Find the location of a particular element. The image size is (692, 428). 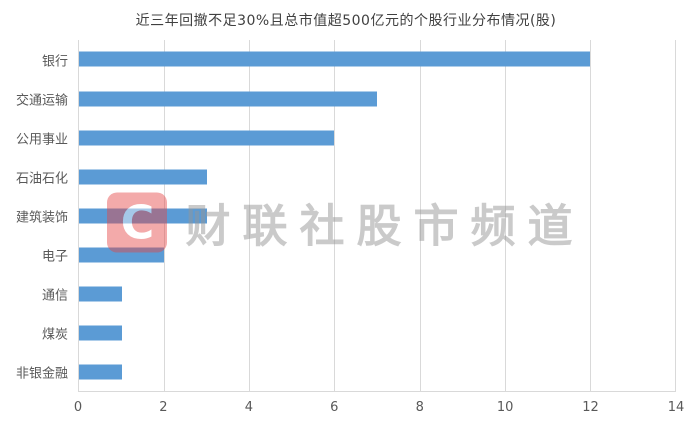

x-axis-tick-label: 4 is located at coordinates (248, 407).